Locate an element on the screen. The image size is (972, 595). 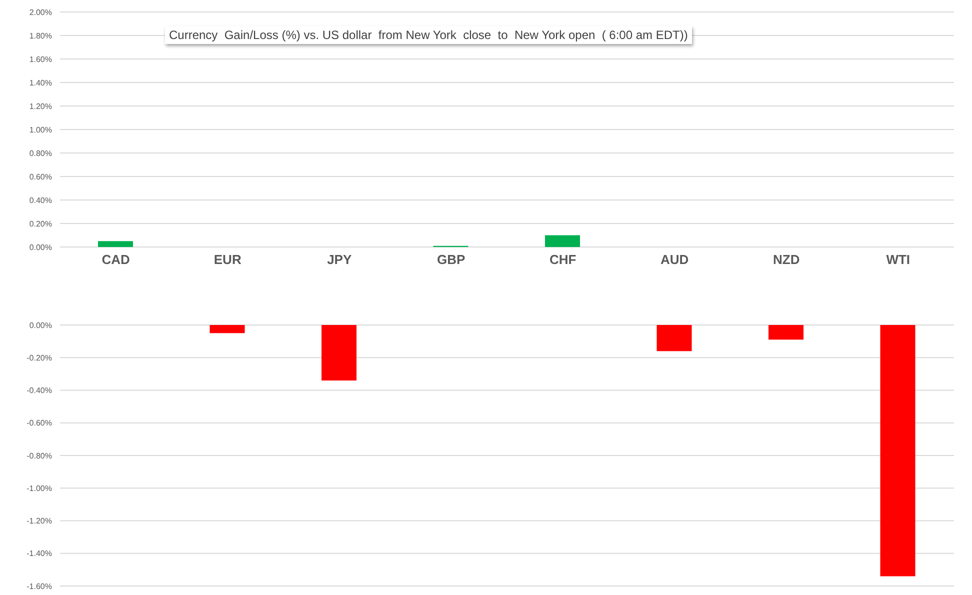
y-tick-label: -0.80% is located at coordinates (39, 455).